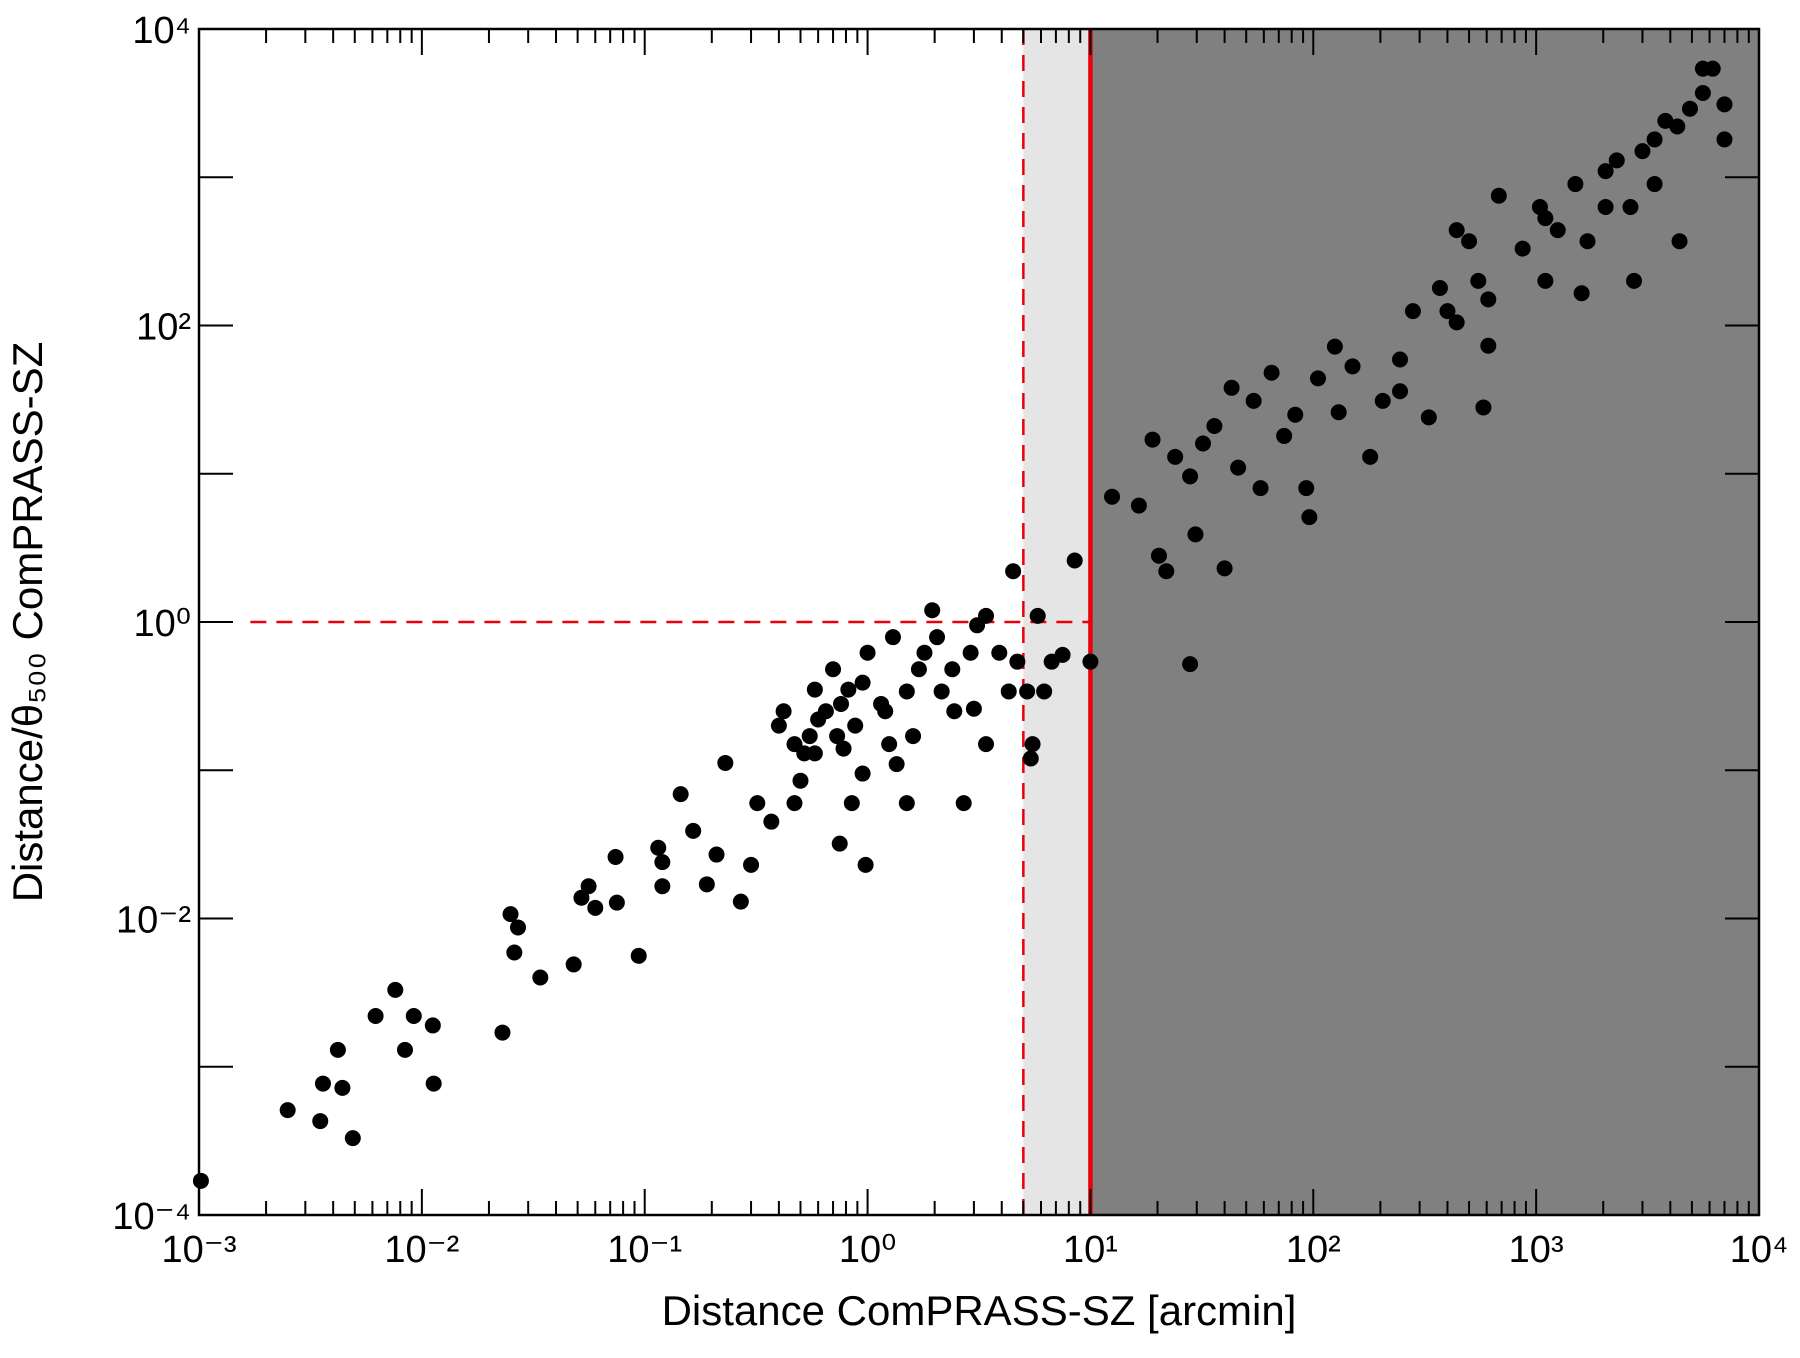 This screenshot has width=1800, height=1358. What do you see at coordinates (1313, 1250) in the screenshot?
I see `x-tick-label: 10²` at bounding box center [1313, 1250].